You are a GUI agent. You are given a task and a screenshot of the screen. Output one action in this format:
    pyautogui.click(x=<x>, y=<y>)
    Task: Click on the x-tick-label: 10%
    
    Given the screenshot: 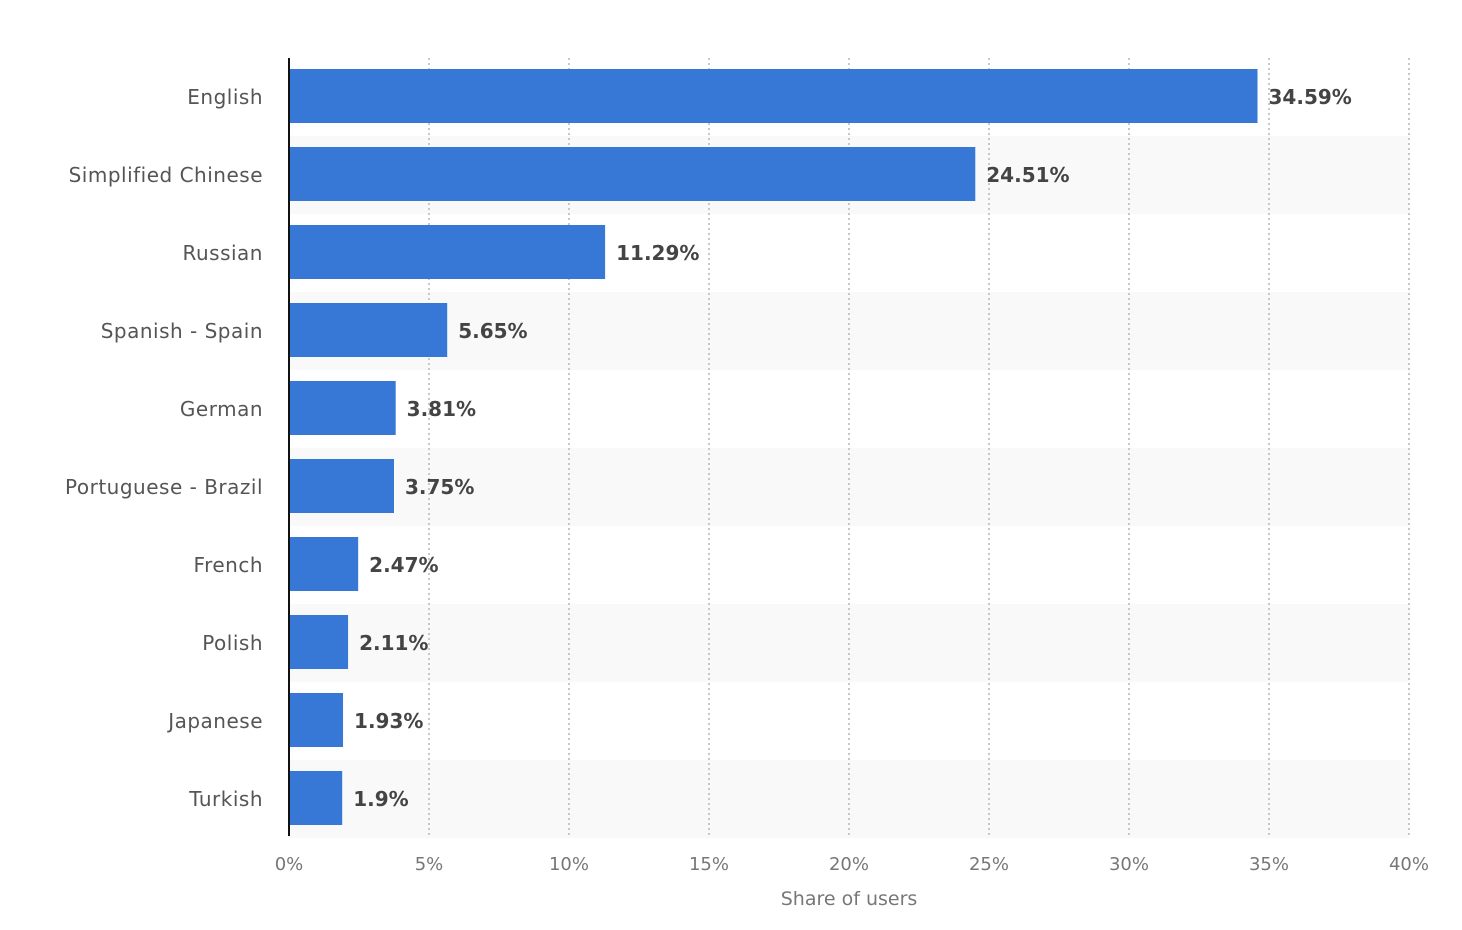 What is the action you would take?
    pyautogui.click(x=569, y=864)
    